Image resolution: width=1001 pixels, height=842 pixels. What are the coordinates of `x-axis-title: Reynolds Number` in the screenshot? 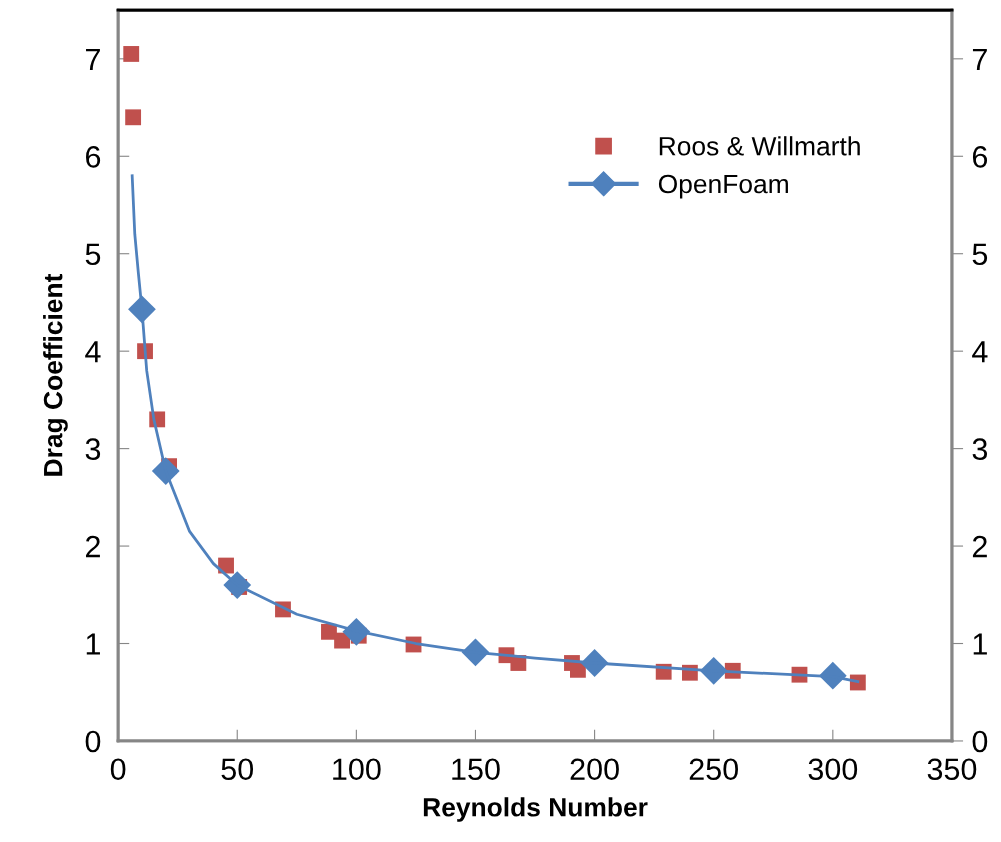 It's located at (535, 809).